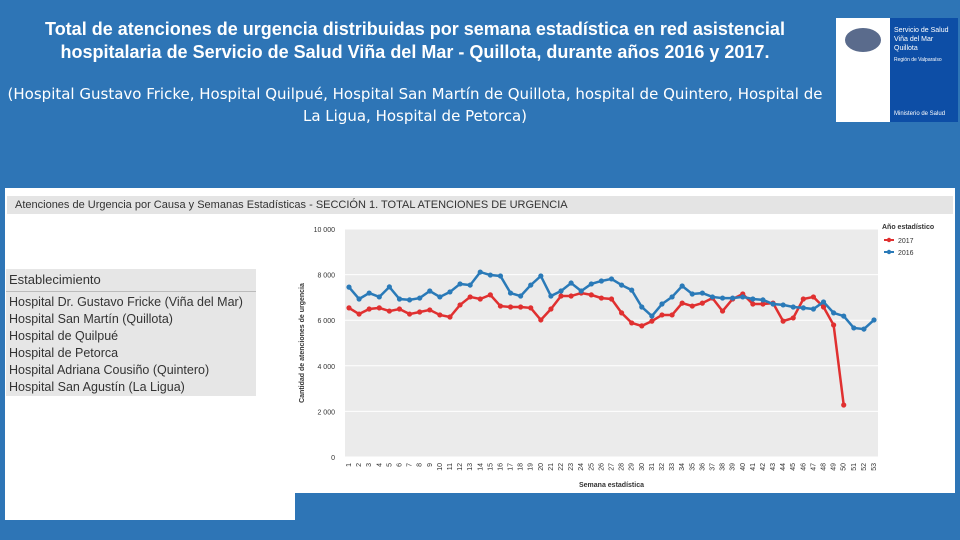 Image resolution: width=960 pixels, height=540 pixels. I want to click on x-tick-label: 52, so click(864, 467).